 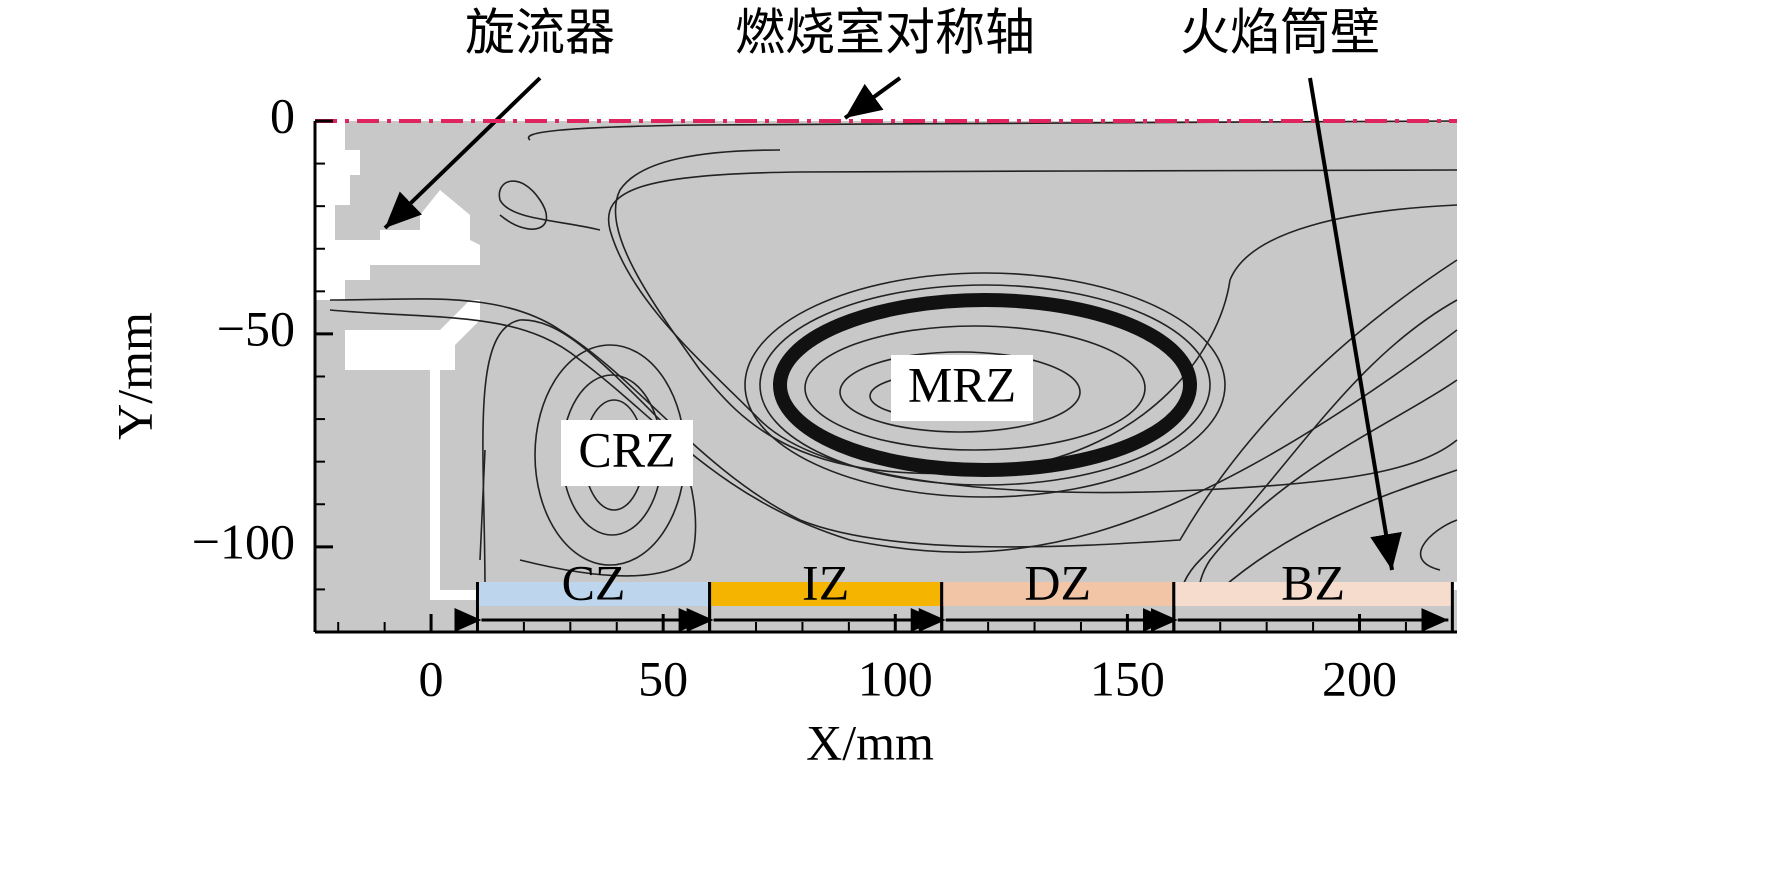 What do you see at coordinates (1057, 582) in the screenshot?
I see `zone-label: DZ` at bounding box center [1057, 582].